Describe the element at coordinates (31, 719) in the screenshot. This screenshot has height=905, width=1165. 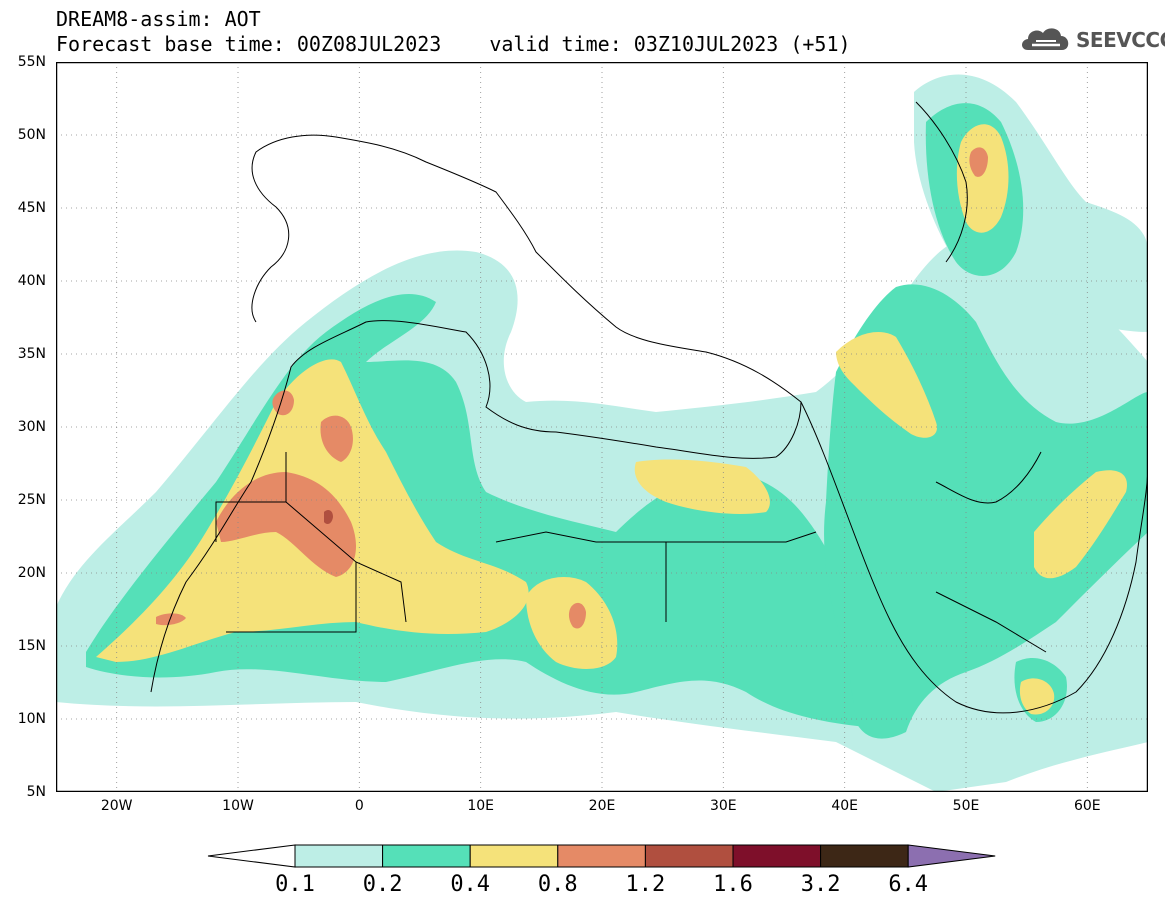
I see `lat-tick-label: 10N` at that location.